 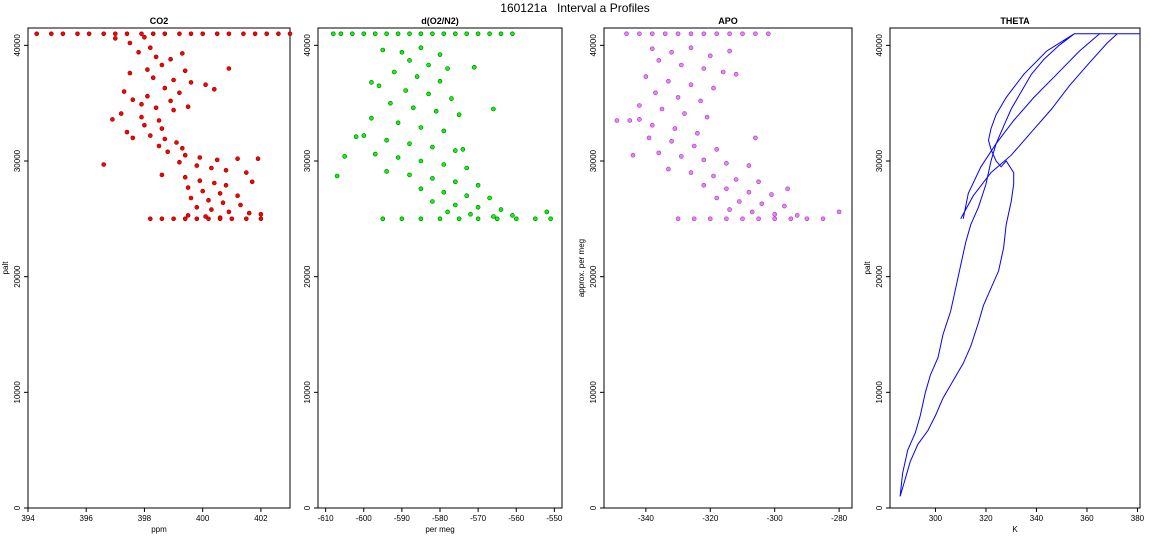 What do you see at coordinates (646, 518) in the screenshot?
I see `x-tick-label: -340` at bounding box center [646, 518].